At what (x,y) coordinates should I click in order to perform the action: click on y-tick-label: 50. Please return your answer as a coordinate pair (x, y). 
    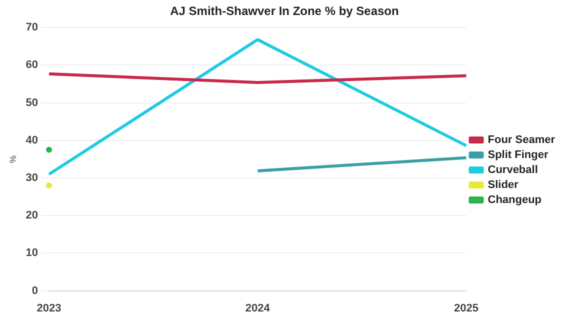
    Looking at the image, I should click on (32, 102).